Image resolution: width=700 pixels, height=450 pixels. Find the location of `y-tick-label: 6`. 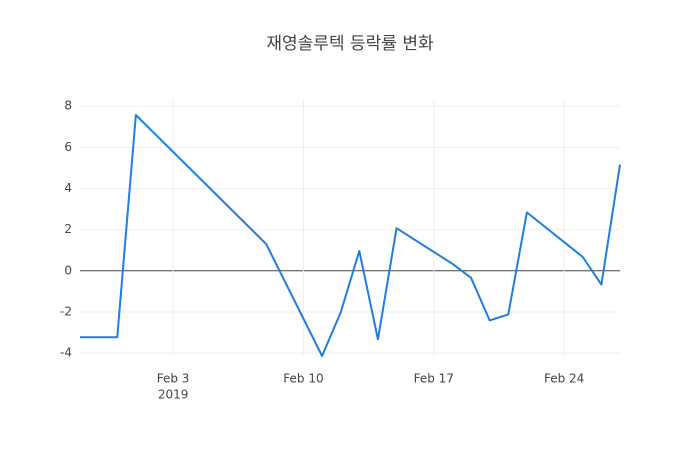

y-tick-label: 6 is located at coordinates (68, 147).